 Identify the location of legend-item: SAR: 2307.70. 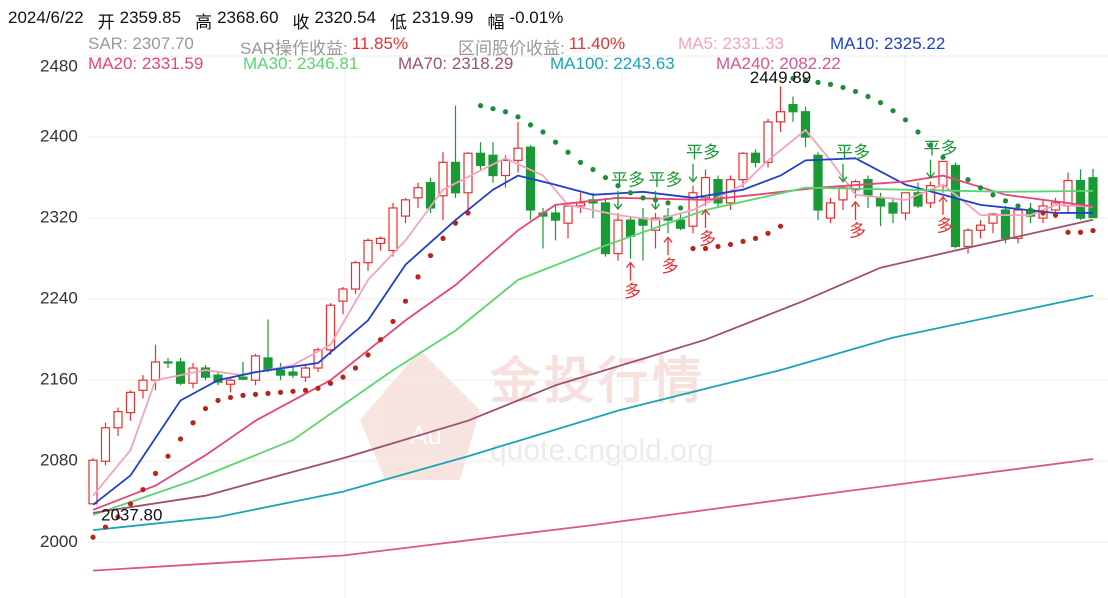
(141, 44).